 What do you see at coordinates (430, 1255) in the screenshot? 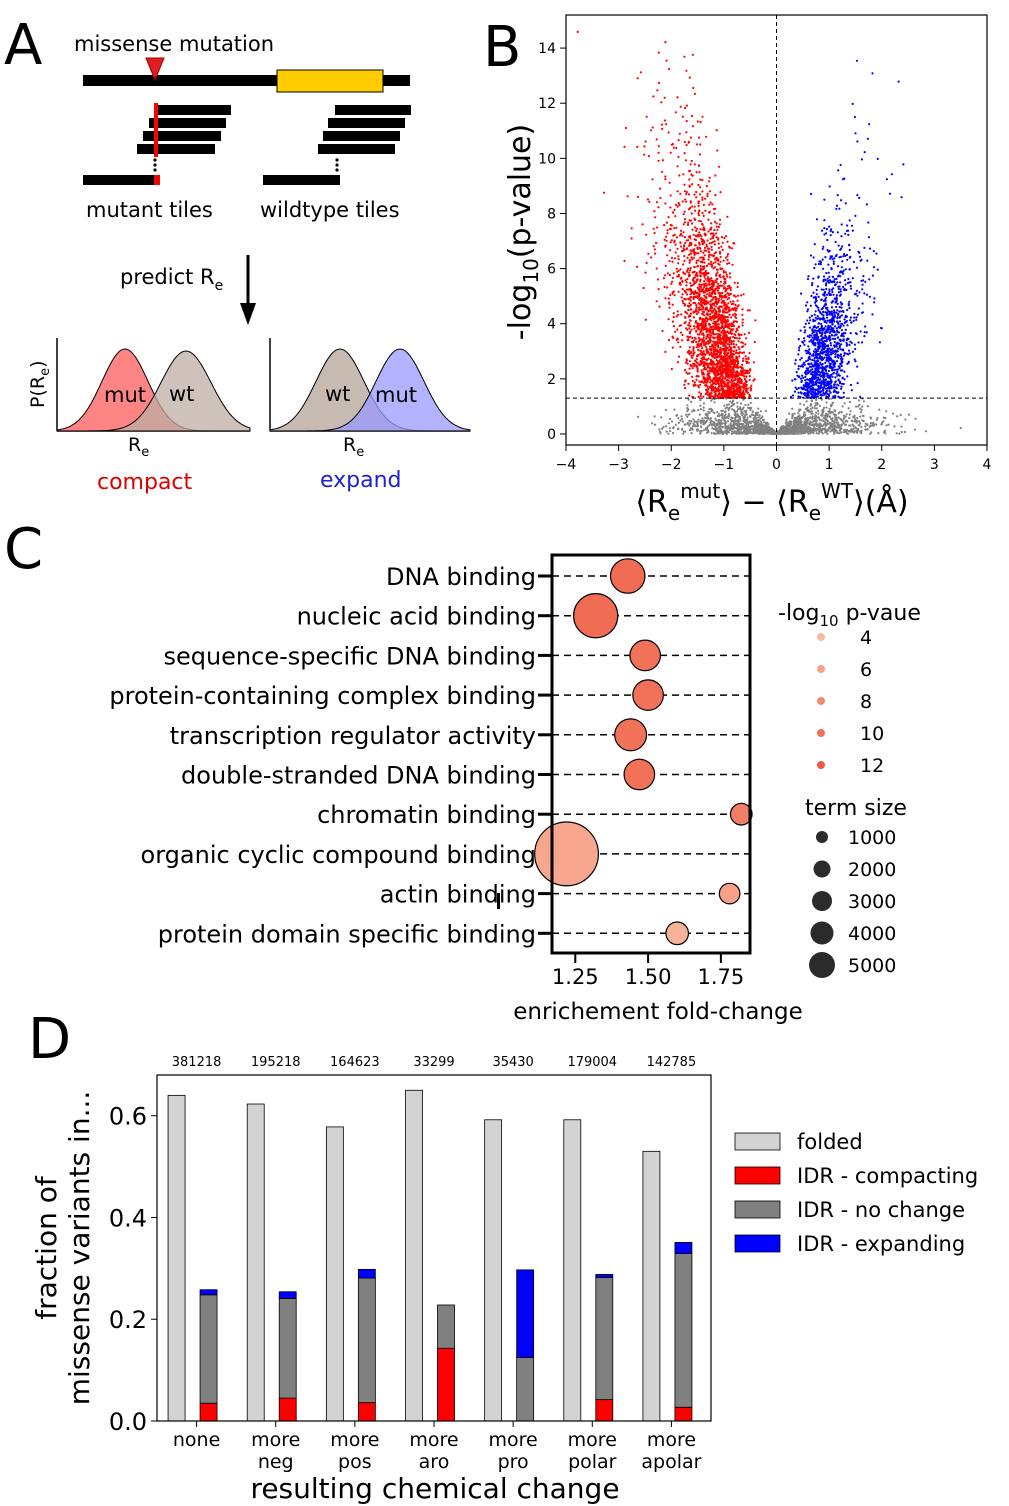
I see `stacked-bars` at bounding box center [430, 1255].